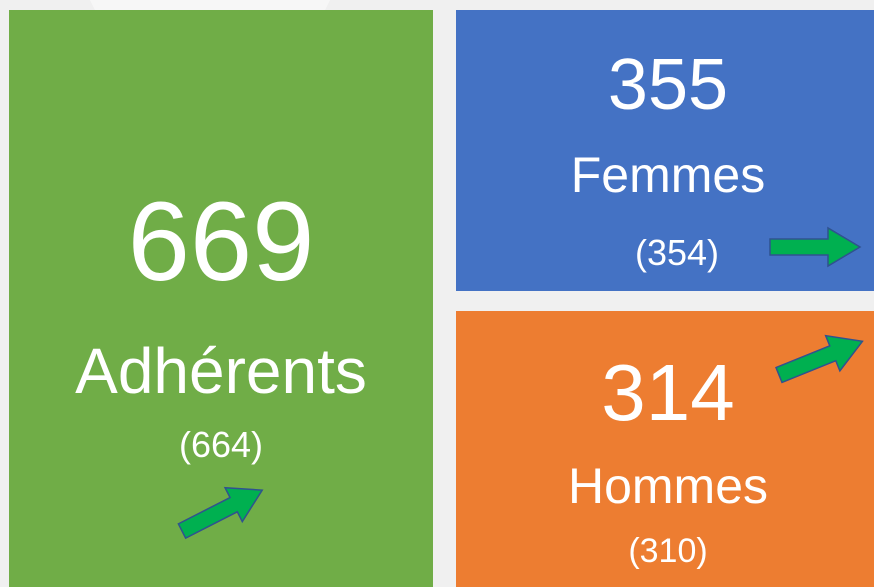 The width and height of the screenshot is (874, 587). Describe the element at coordinates (668, 175) in the screenshot. I see `tile-label: Femmes` at that location.